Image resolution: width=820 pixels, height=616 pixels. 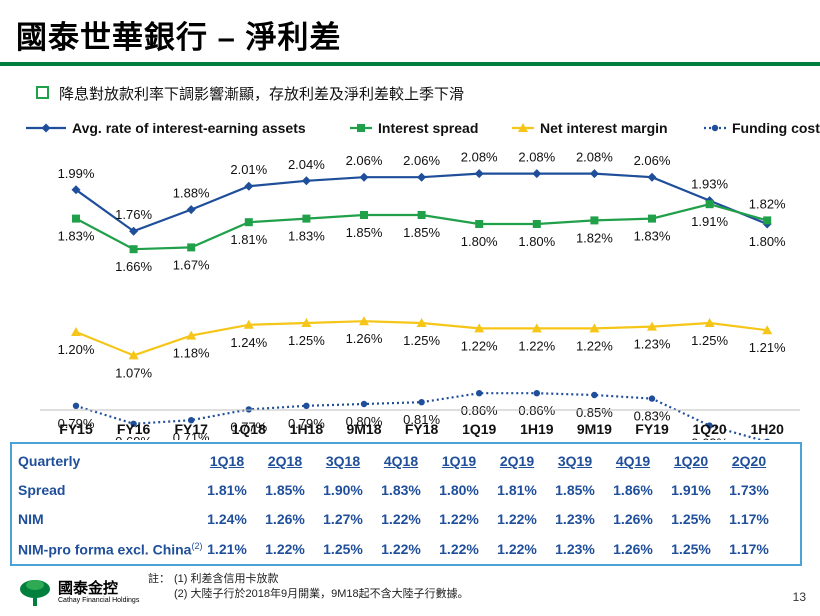 What do you see at coordinates (191, 435) in the screenshot?
I see `data-label-3-2: 0.71%` at bounding box center [191, 435].